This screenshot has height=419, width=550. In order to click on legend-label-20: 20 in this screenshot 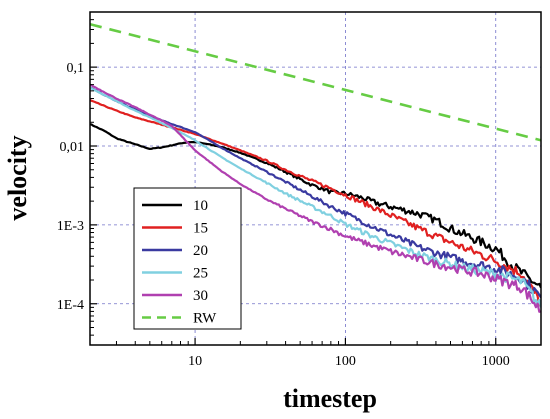, I will do `click(200, 251)`.